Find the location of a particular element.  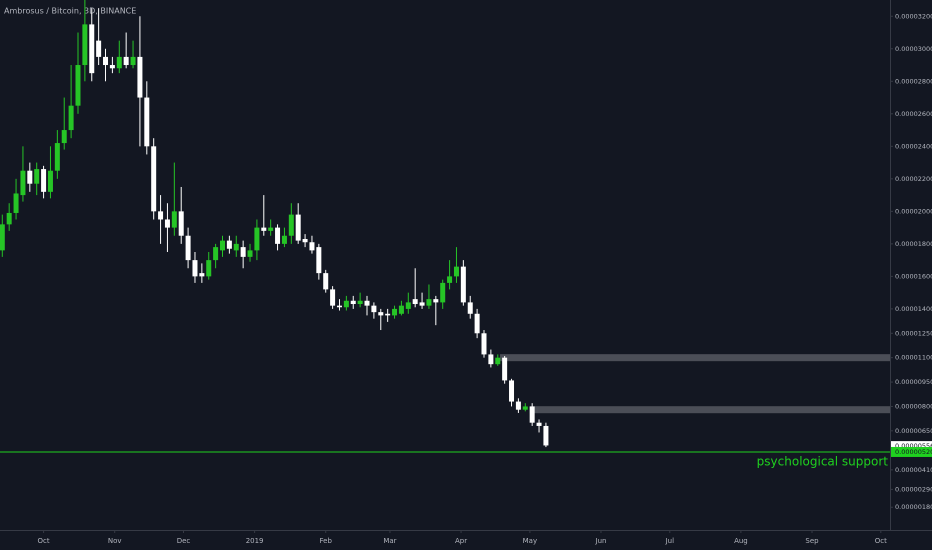

y-tick-label: 0.00003200 is located at coordinates (913, 16).